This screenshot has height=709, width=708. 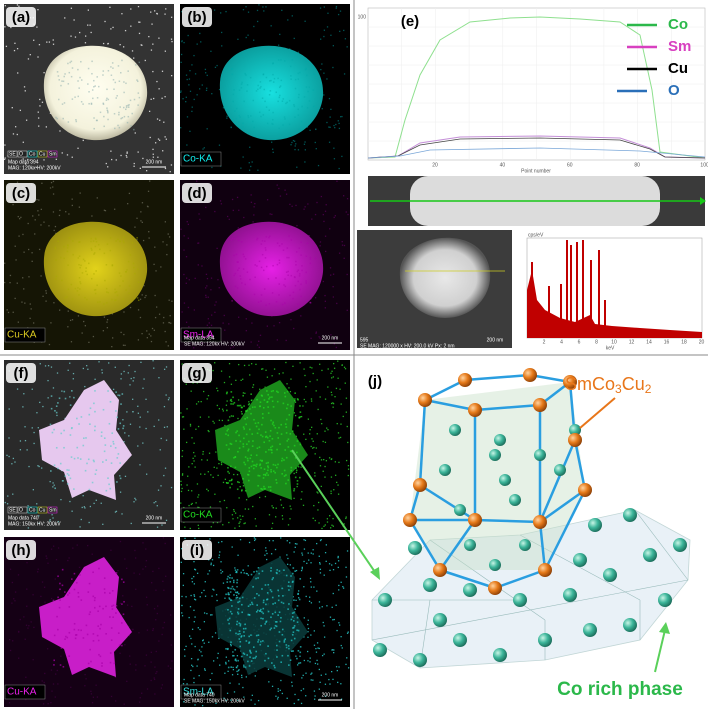 I want to click on label-box, so click(x=197, y=373).